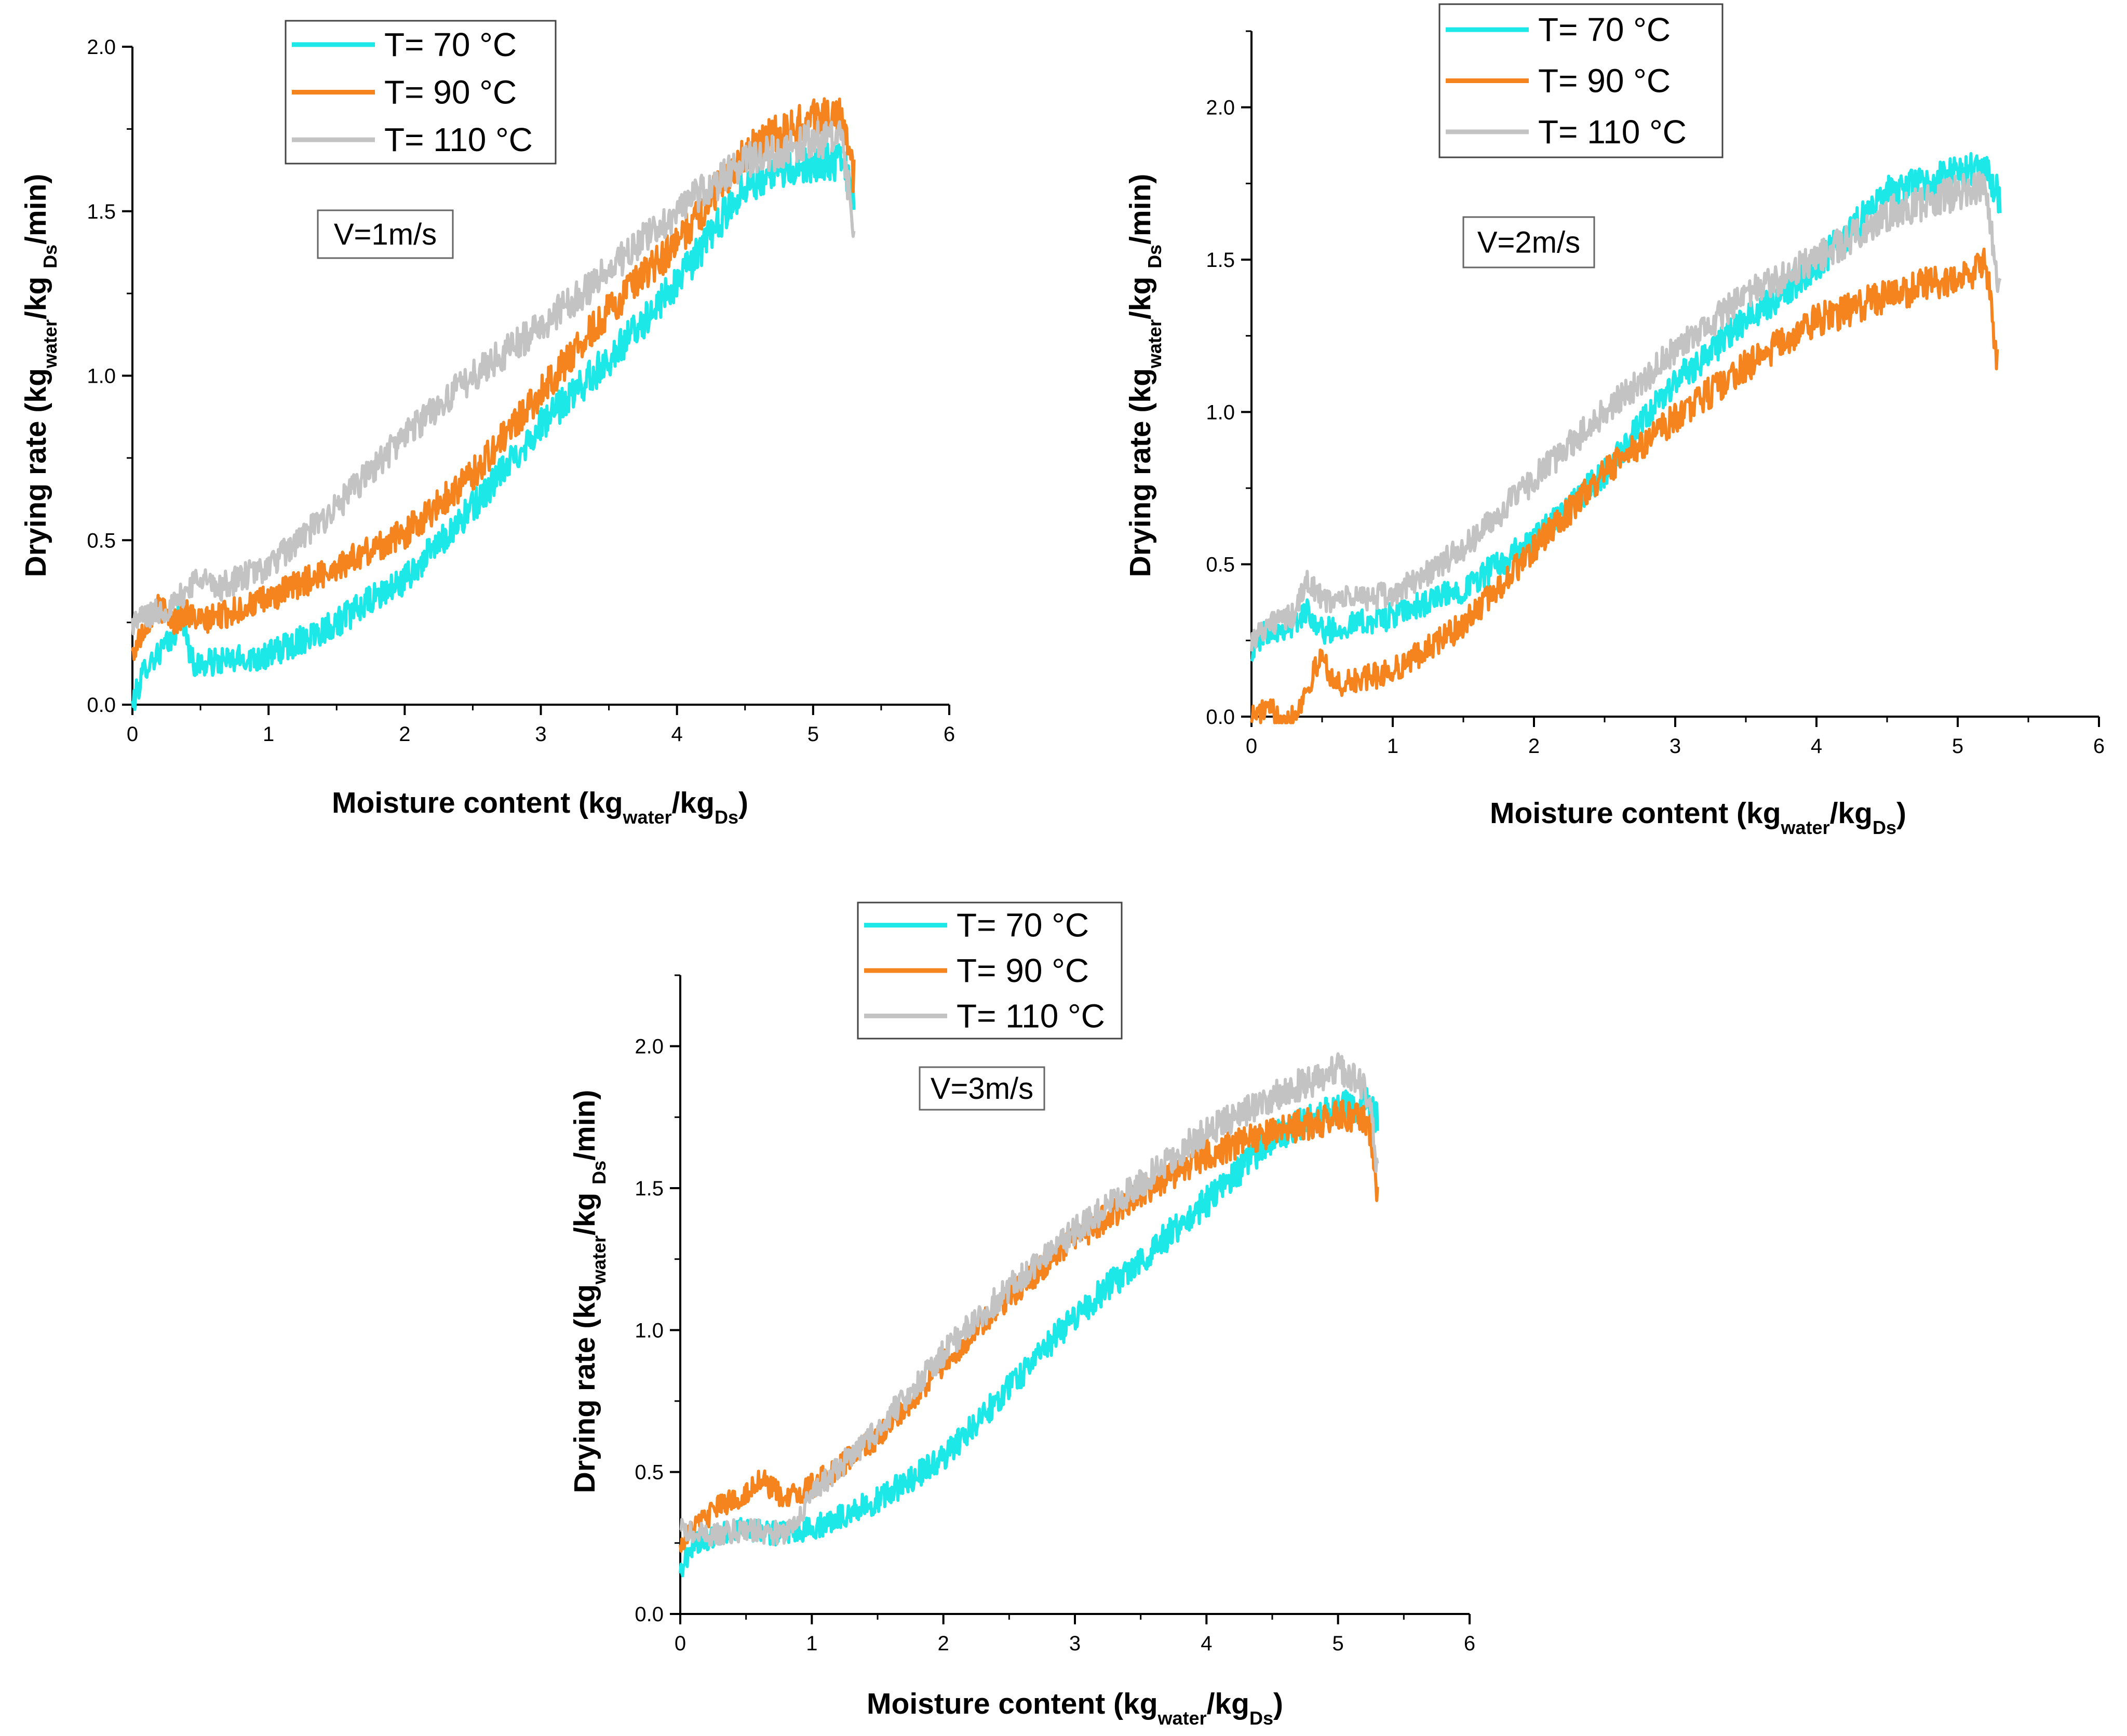 The image size is (2127, 1736). I want to click on annotation-label: V=2m/s, so click(1528, 243).